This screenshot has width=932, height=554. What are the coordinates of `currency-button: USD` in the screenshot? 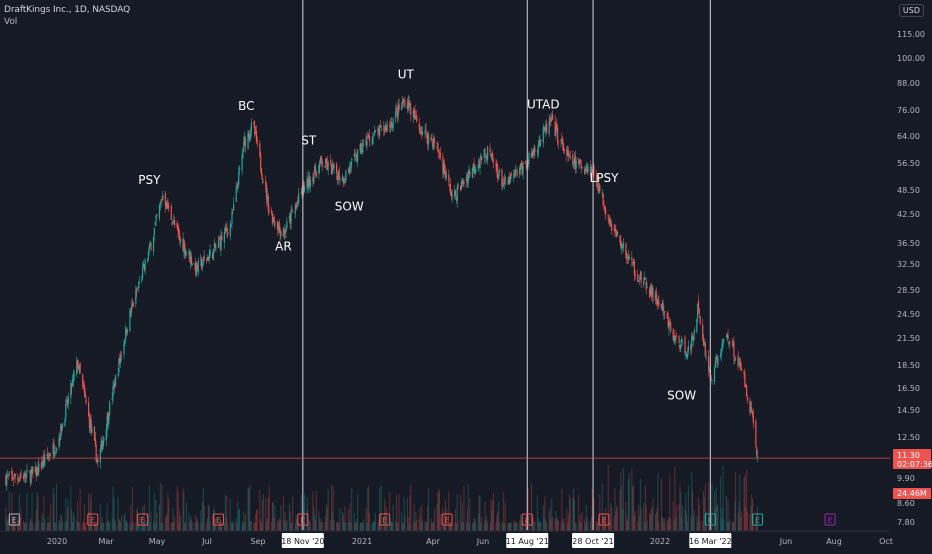 It's located at (911, 10).